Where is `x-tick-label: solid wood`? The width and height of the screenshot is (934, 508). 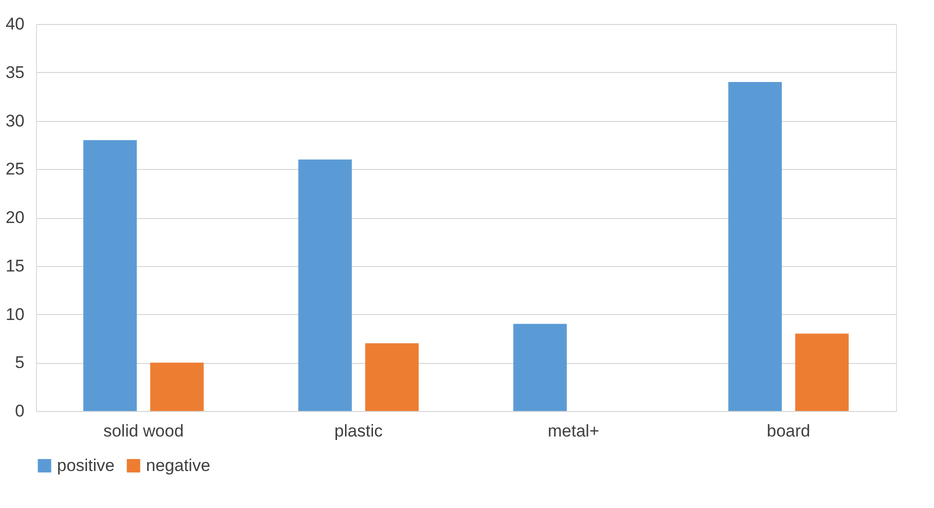 x-tick-label: solid wood is located at coordinates (143, 431).